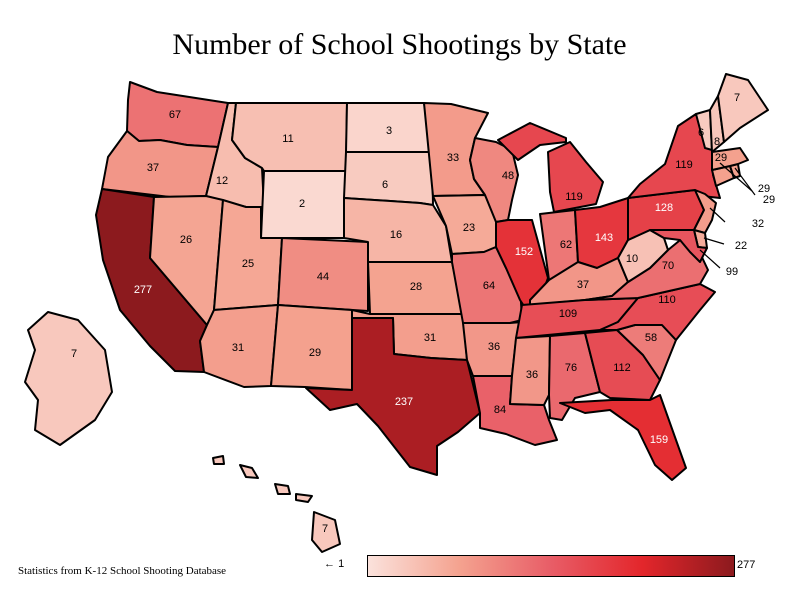 The image size is (799, 601). What do you see at coordinates (341, 564) in the screenshot?
I see `legend-min-value: 1` at bounding box center [341, 564].